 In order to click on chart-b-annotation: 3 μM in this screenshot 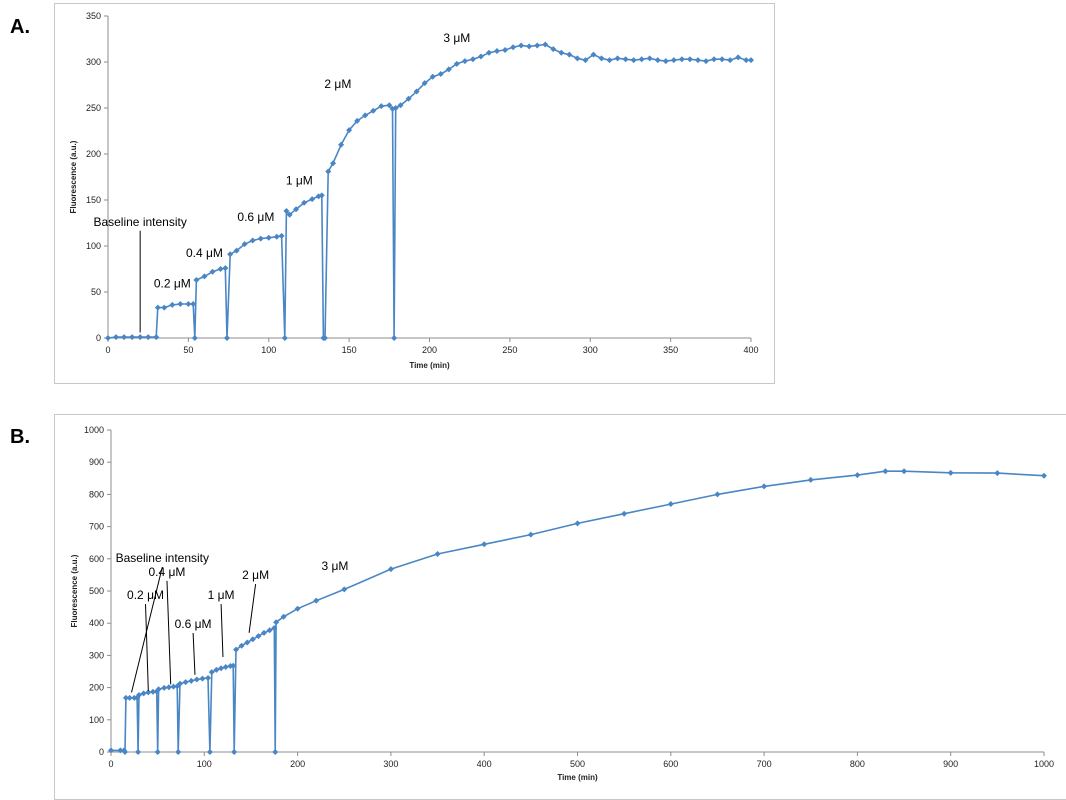, I will do `click(334, 566)`.